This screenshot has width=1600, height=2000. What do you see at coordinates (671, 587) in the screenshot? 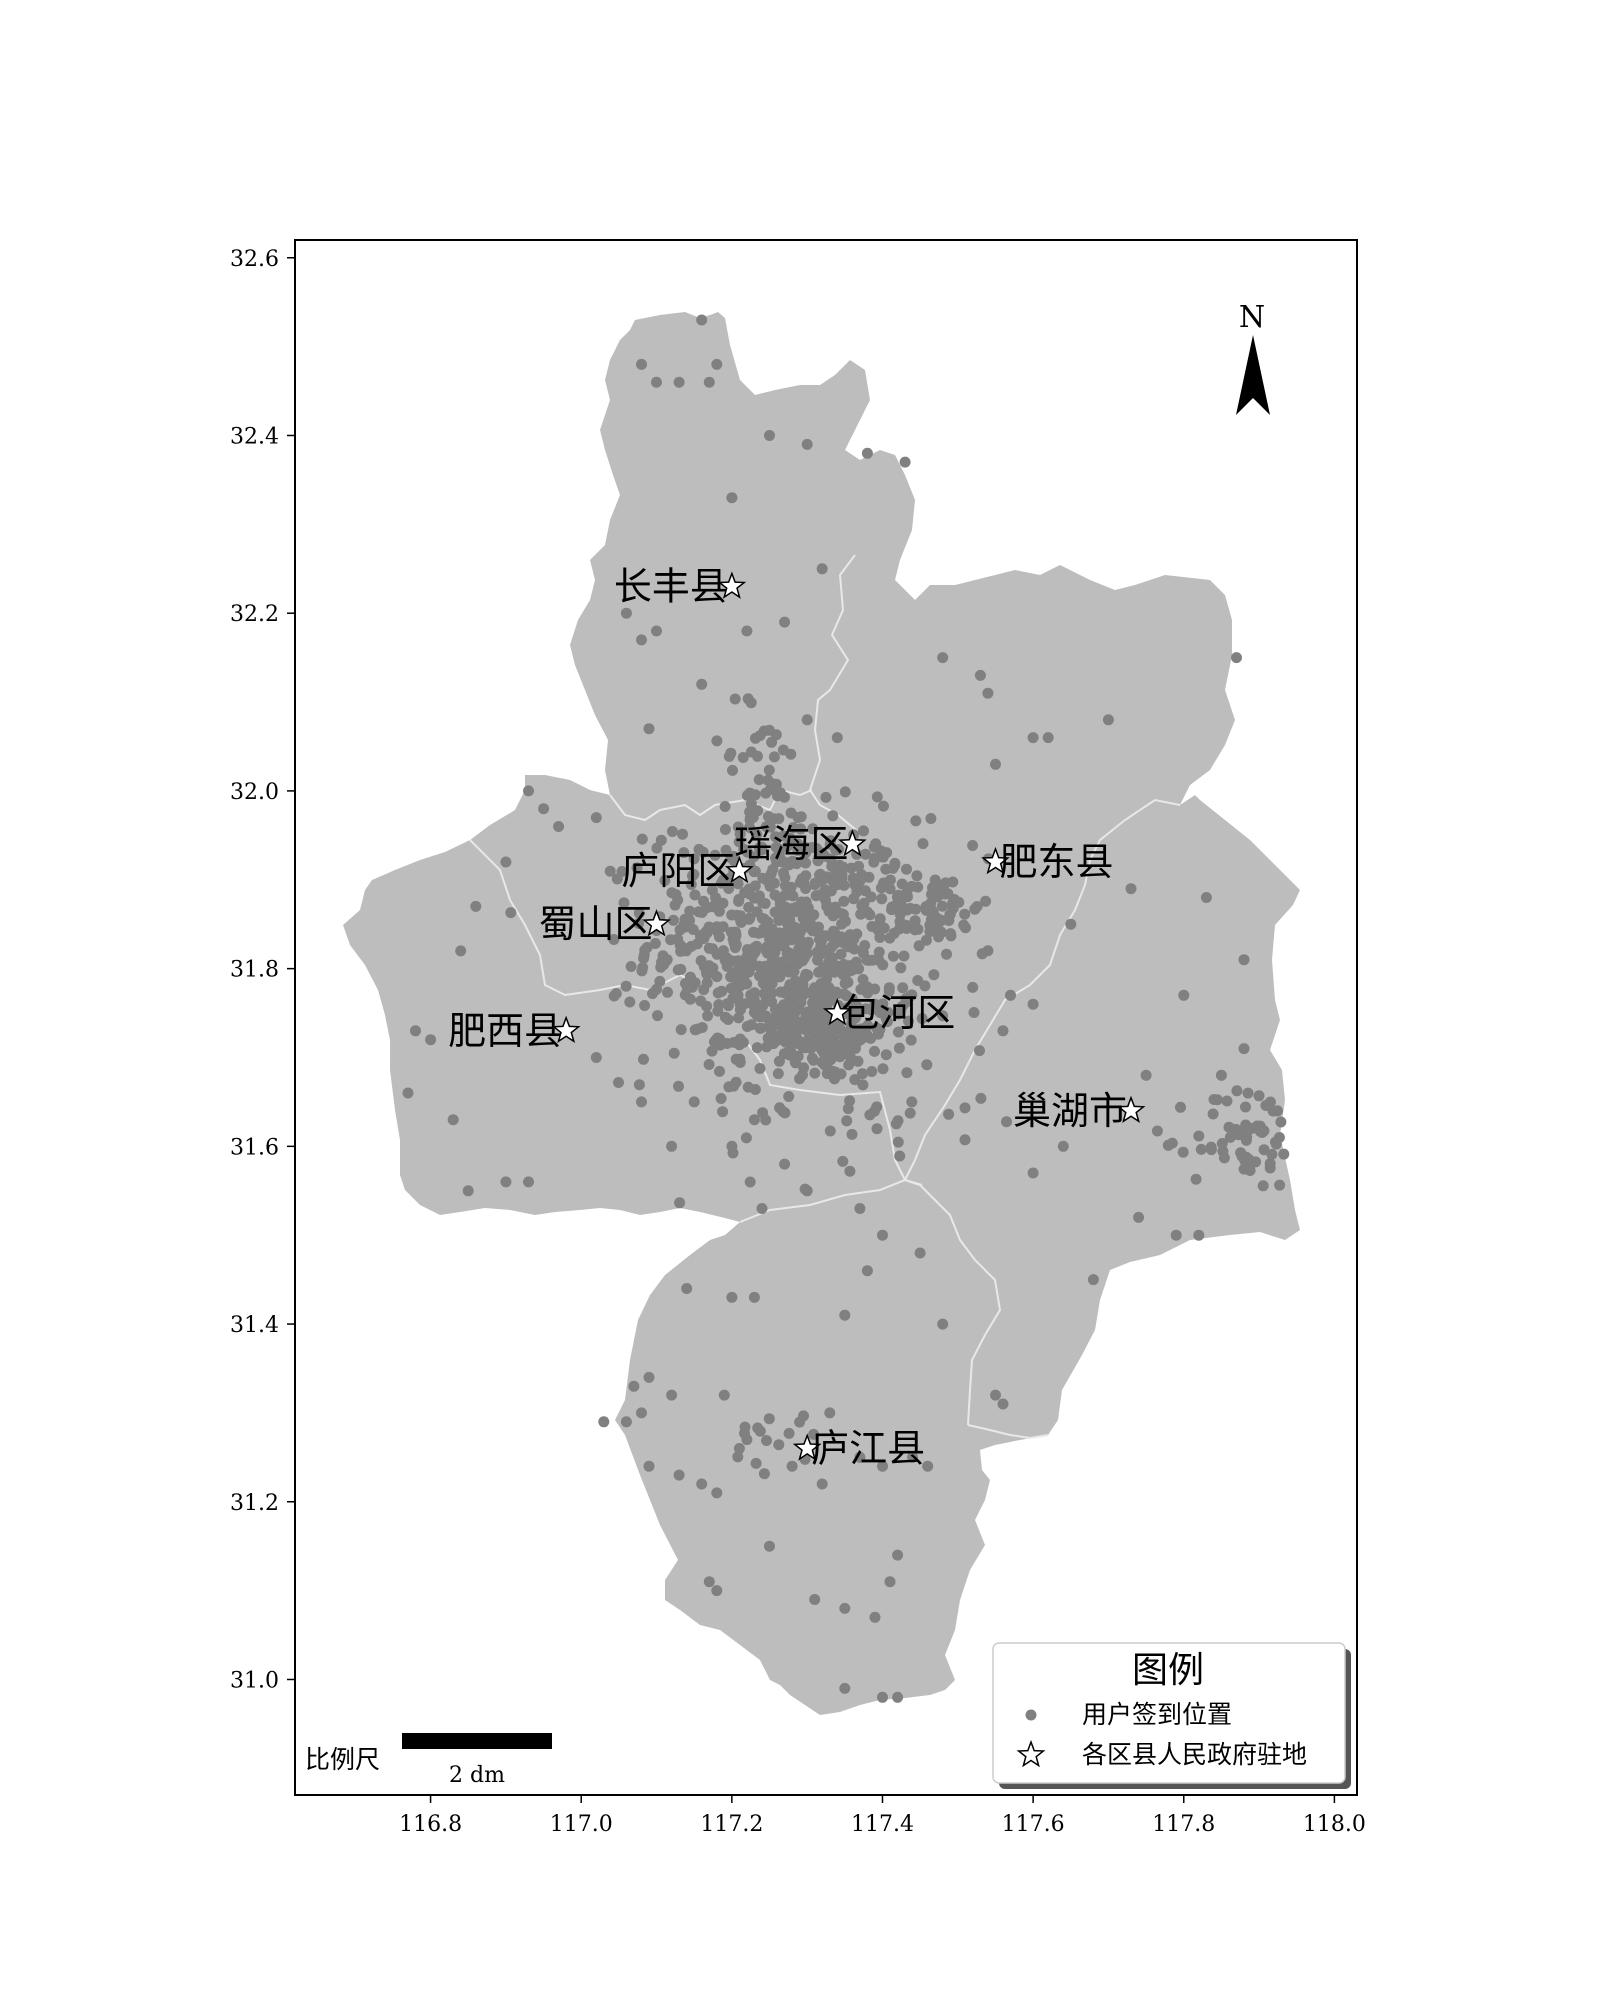
I see `district-label: 长丰县` at bounding box center [671, 587].